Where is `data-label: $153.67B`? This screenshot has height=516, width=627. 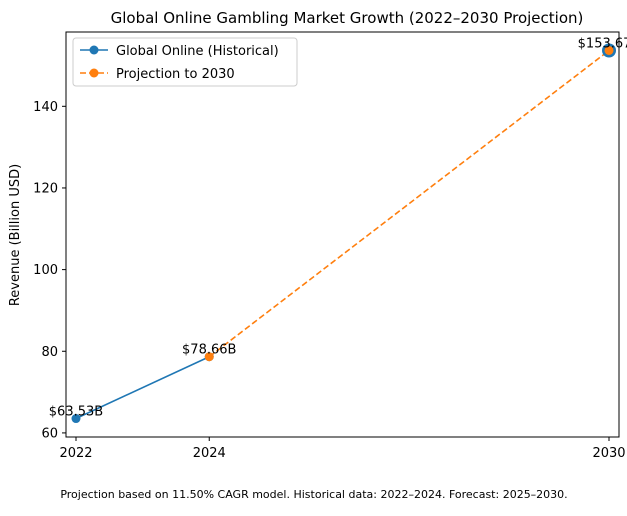
data-label: $153.67B is located at coordinates (602, 43).